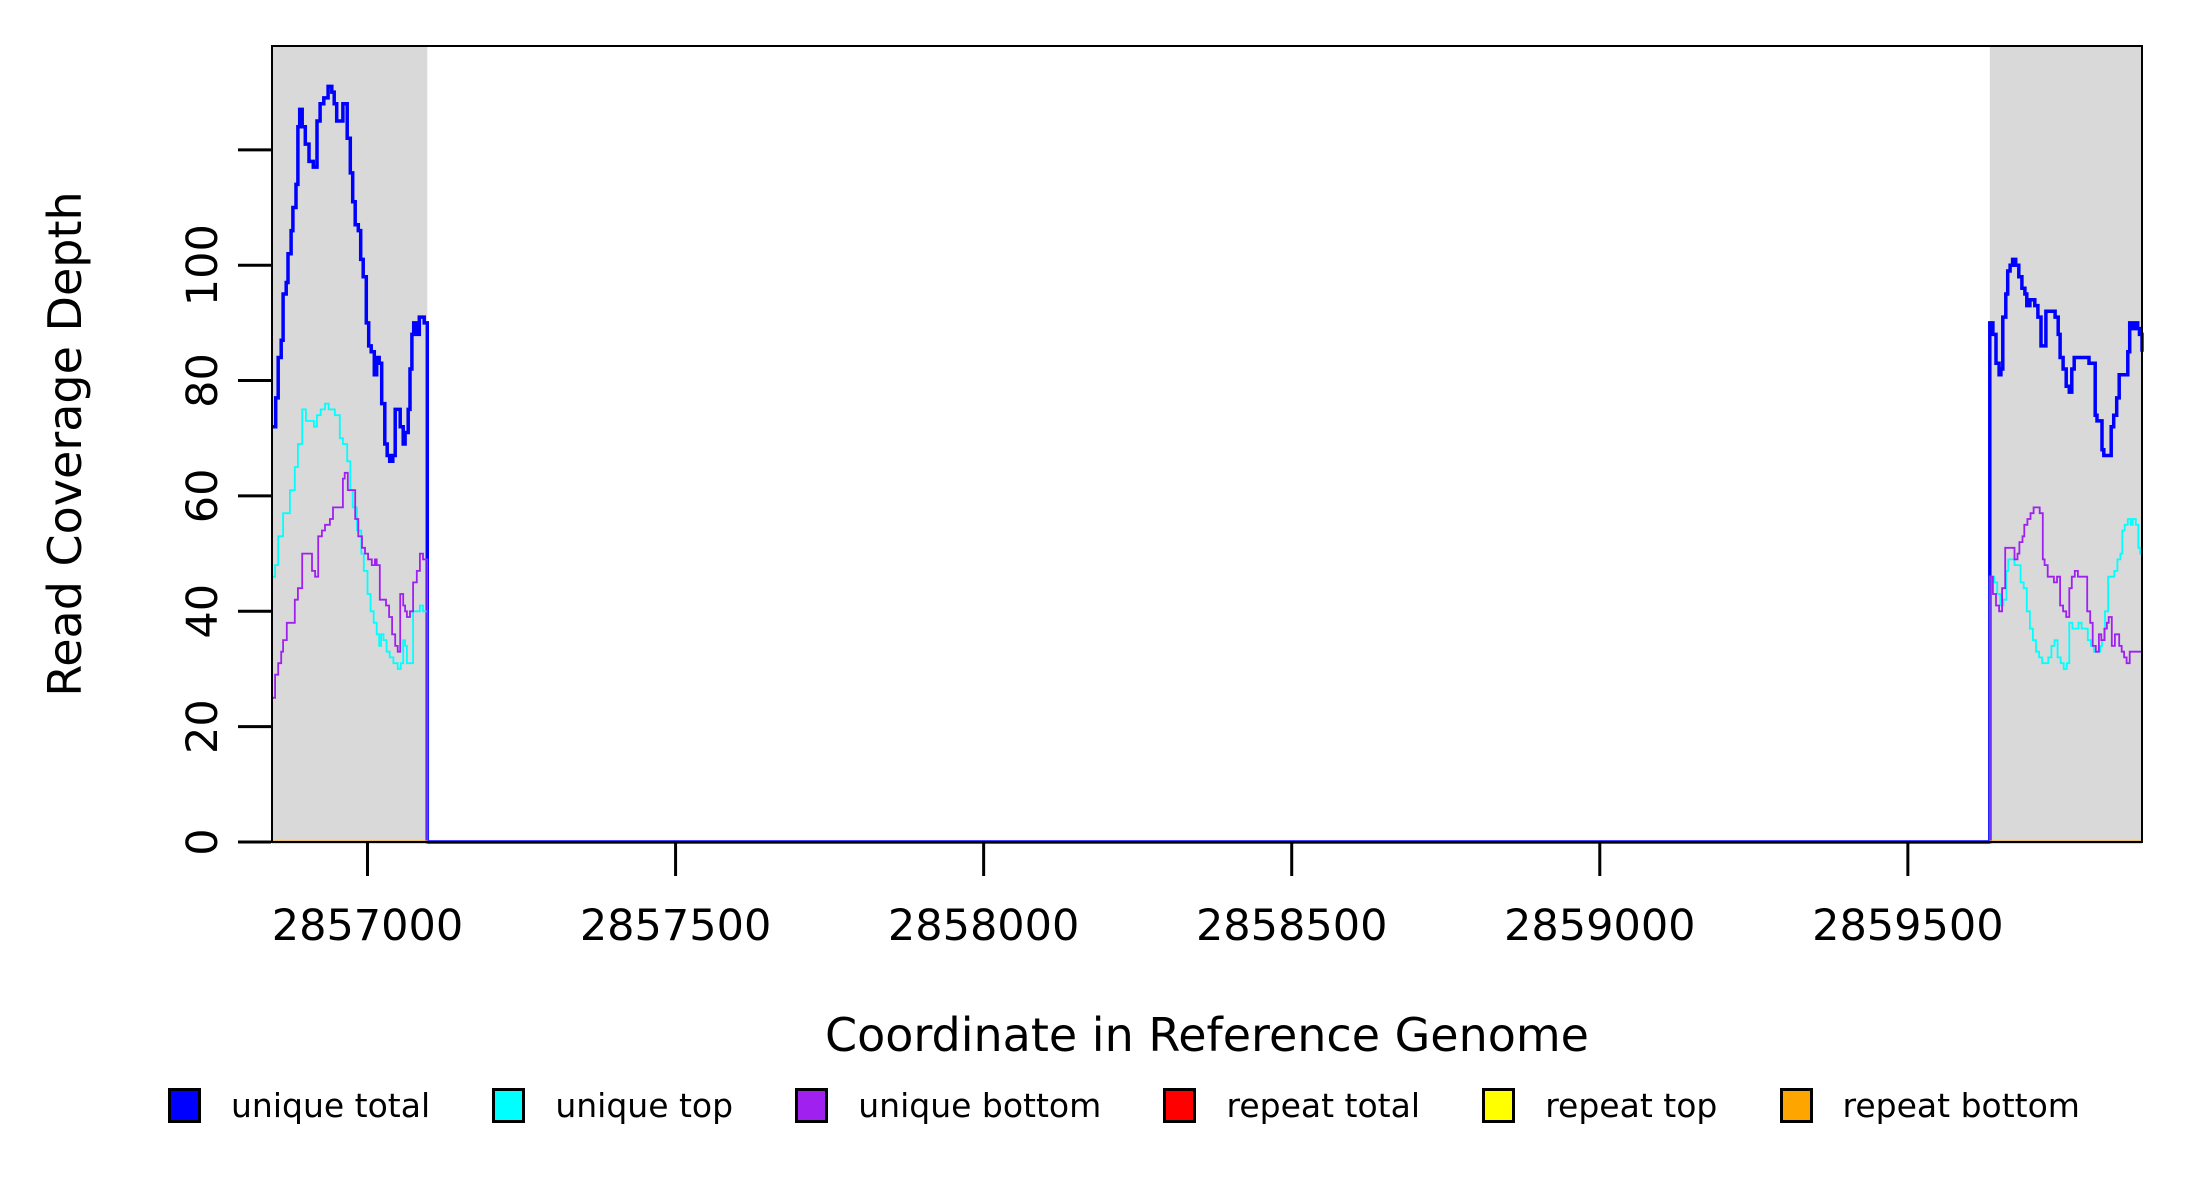  I want to click on x-tick-label: 2859000, so click(1600, 926).